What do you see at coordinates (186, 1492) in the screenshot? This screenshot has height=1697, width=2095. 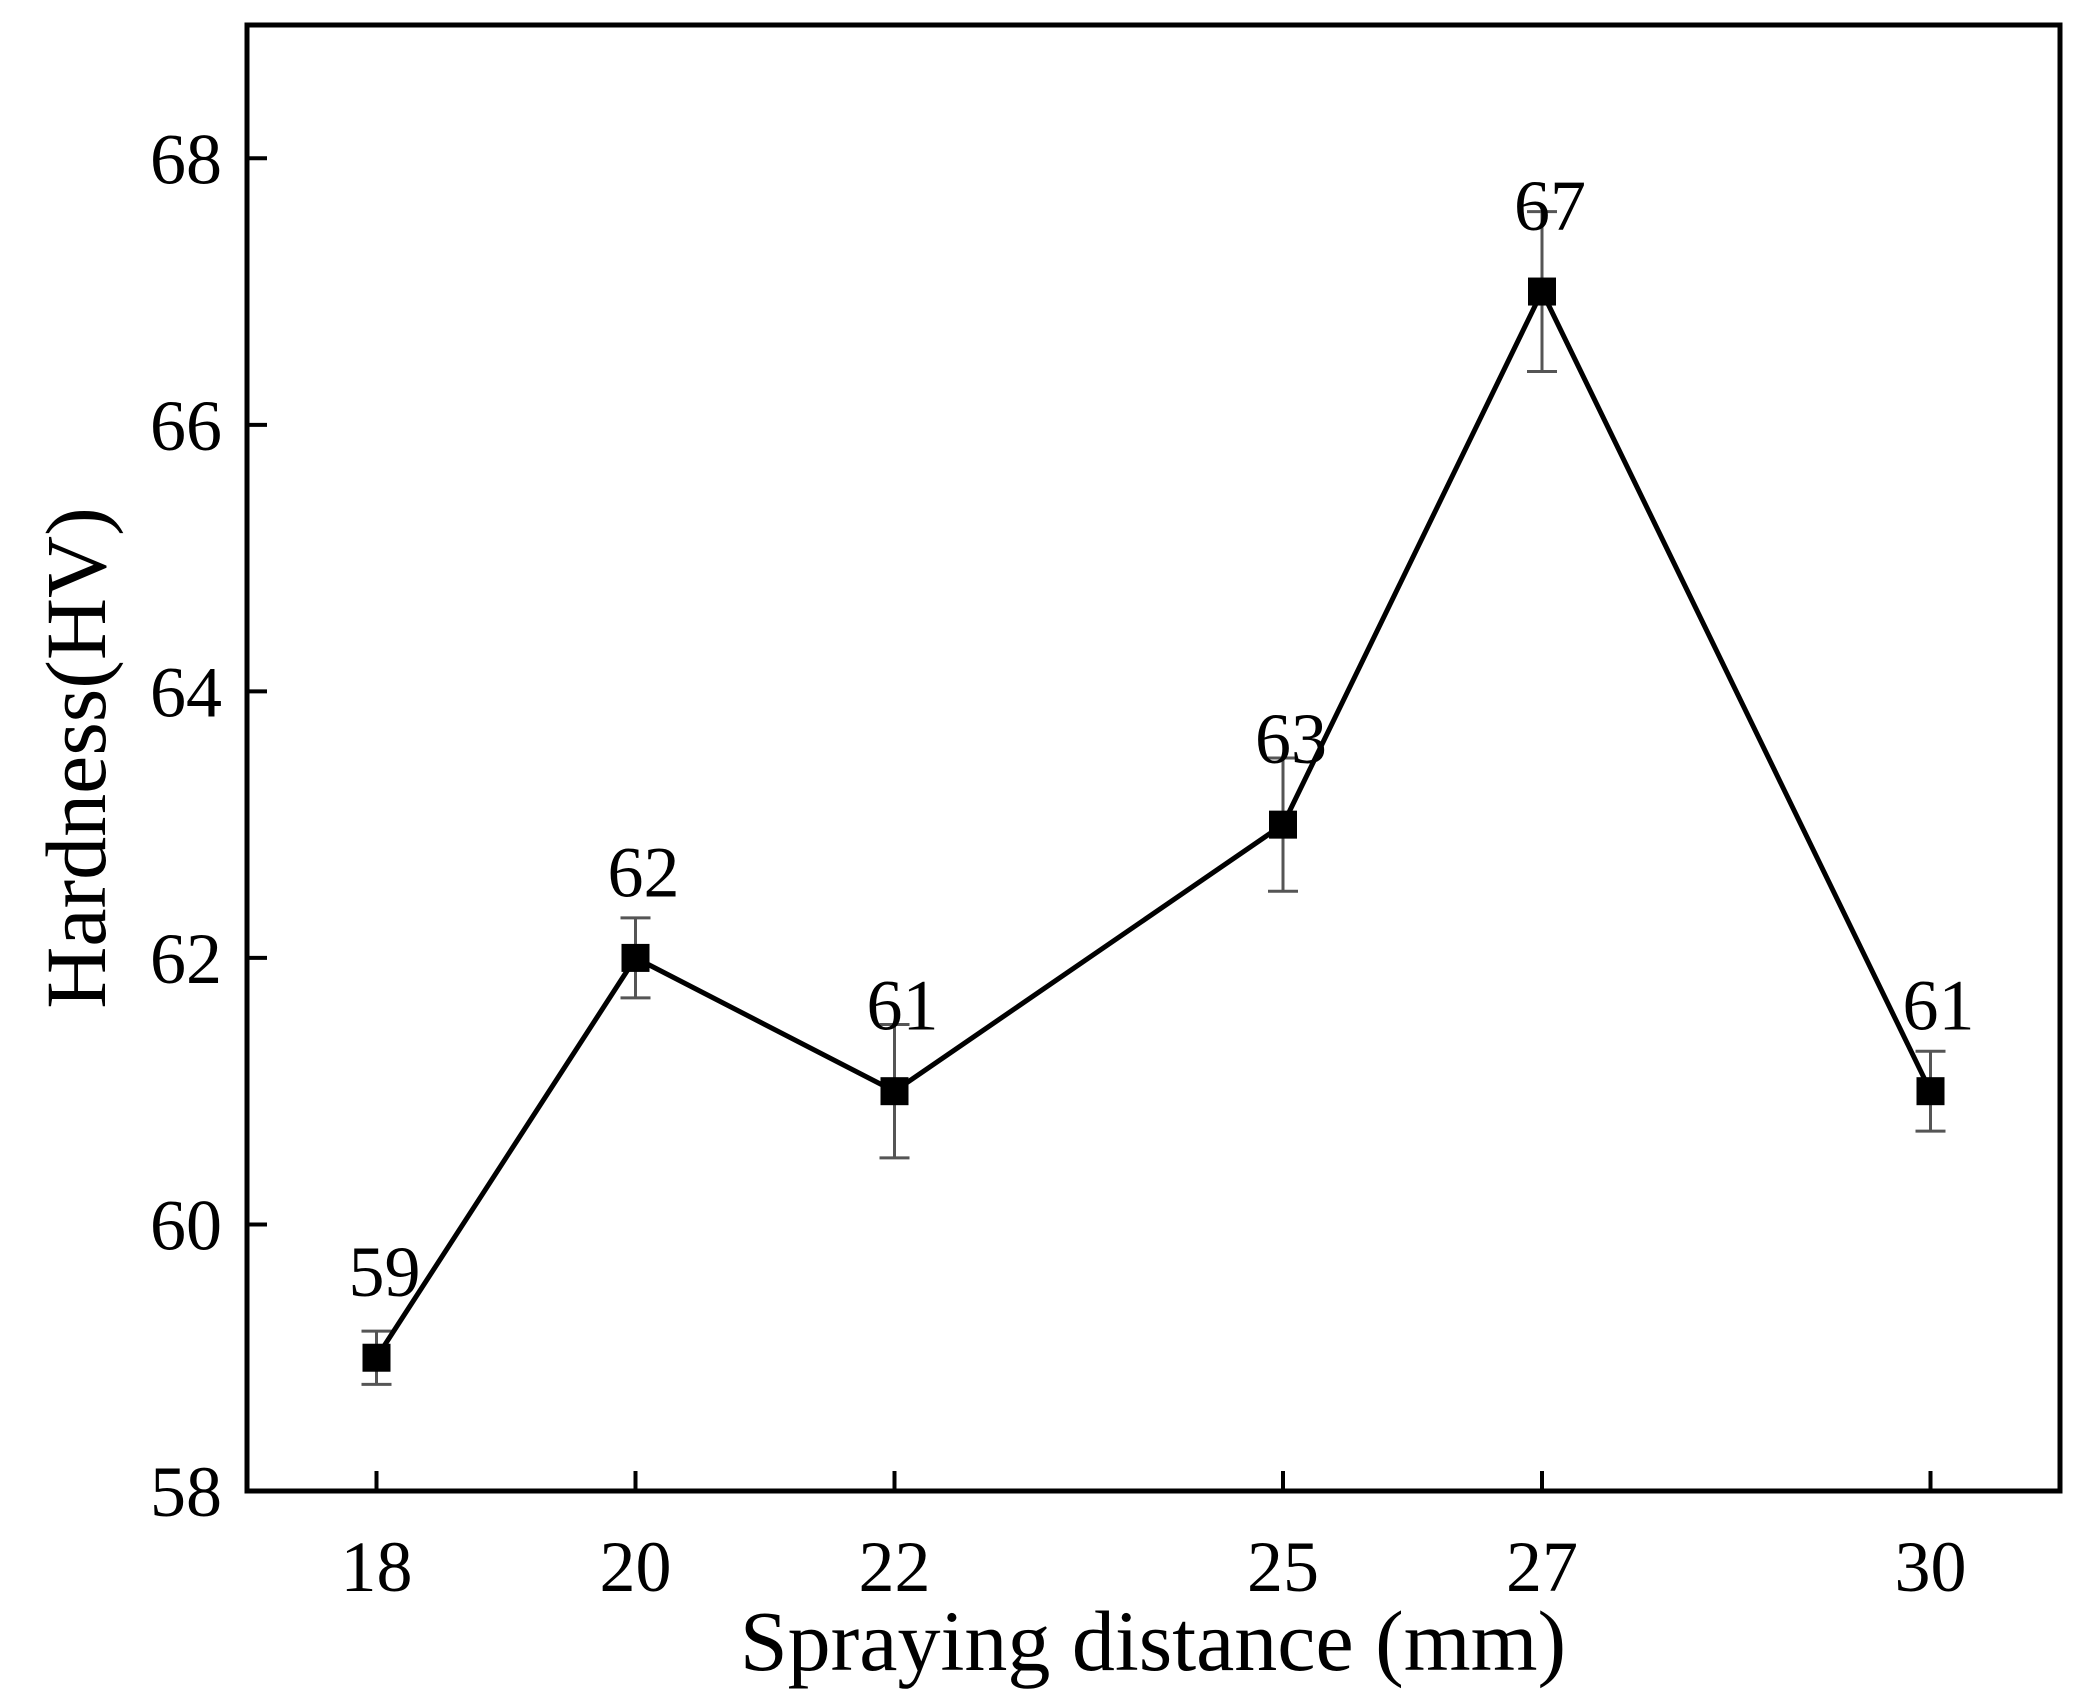 I see `y-tick-label: 58` at bounding box center [186, 1492].